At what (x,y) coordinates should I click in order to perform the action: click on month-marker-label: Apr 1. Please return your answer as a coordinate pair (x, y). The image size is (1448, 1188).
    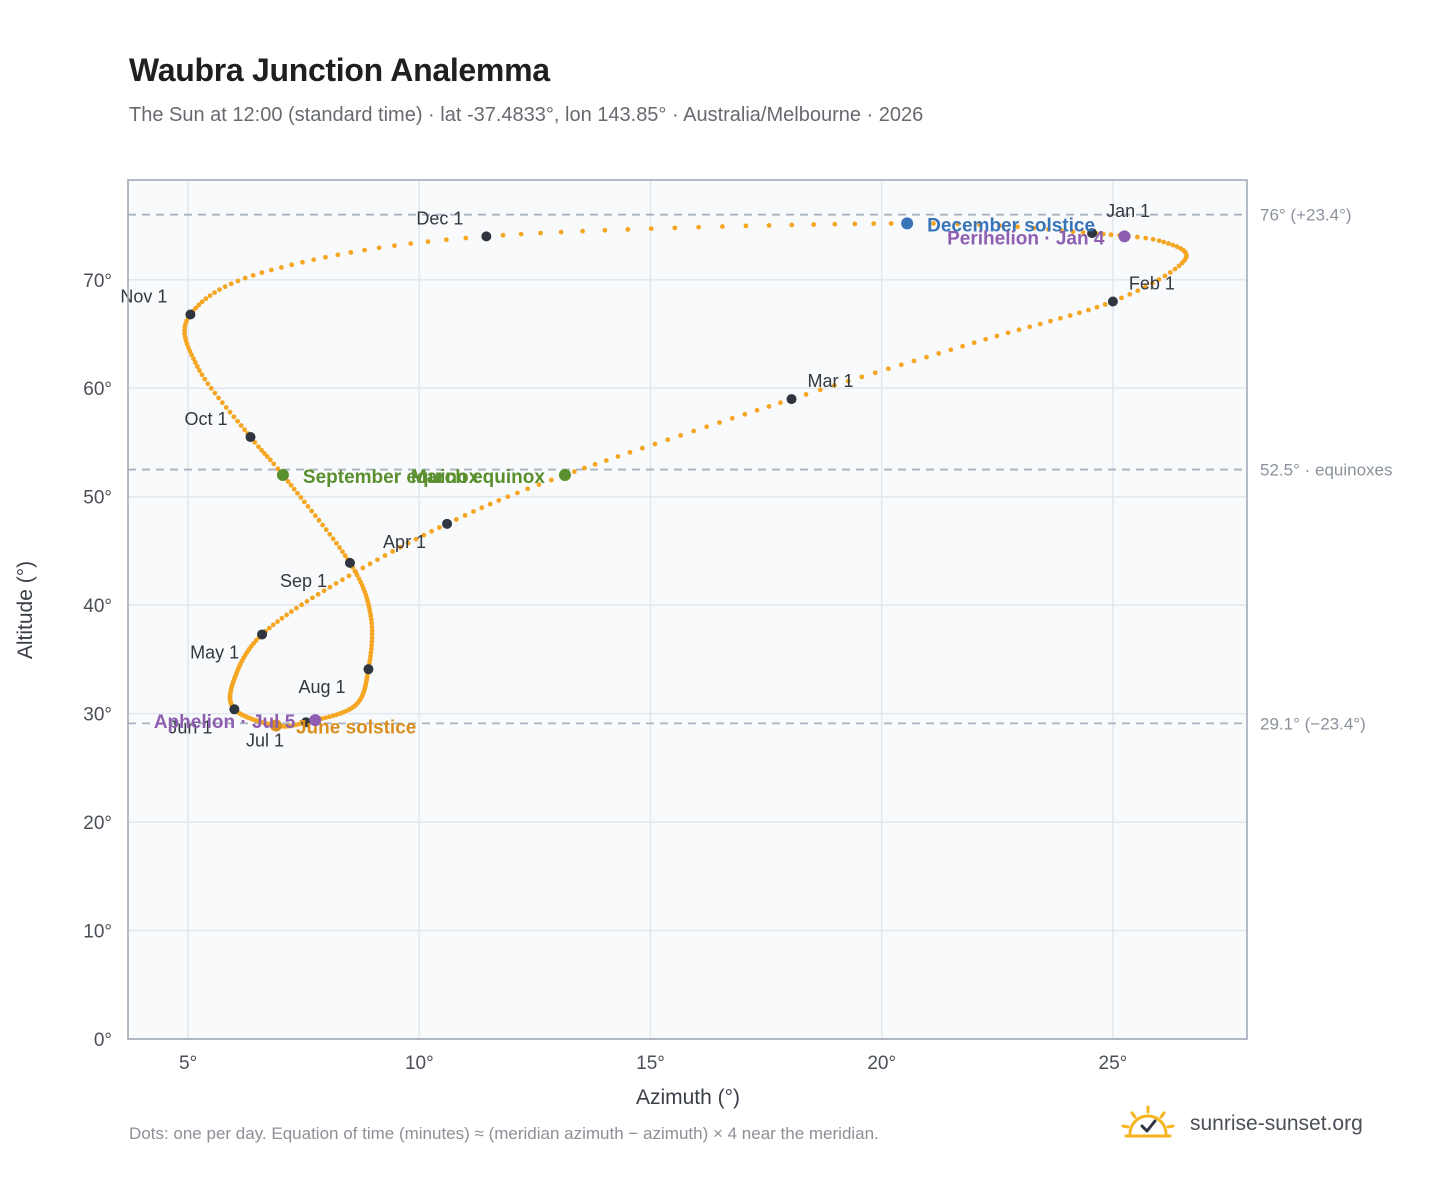
    Looking at the image, I should click on (404, 542).